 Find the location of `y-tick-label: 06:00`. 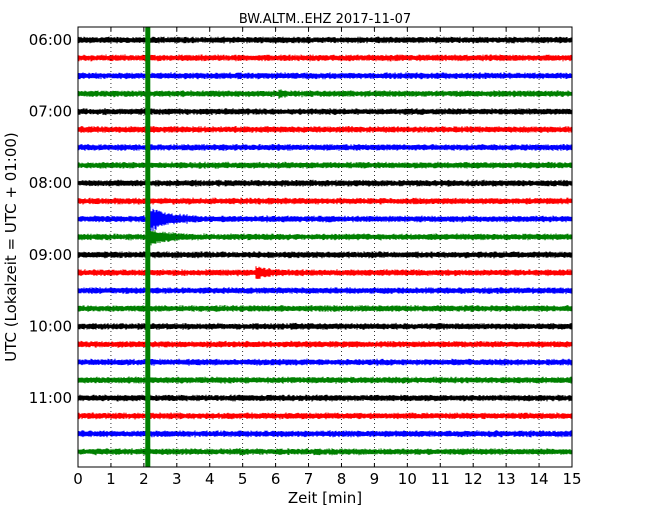

y-tick-label: 06:00 is located at coordinates (50, 40).